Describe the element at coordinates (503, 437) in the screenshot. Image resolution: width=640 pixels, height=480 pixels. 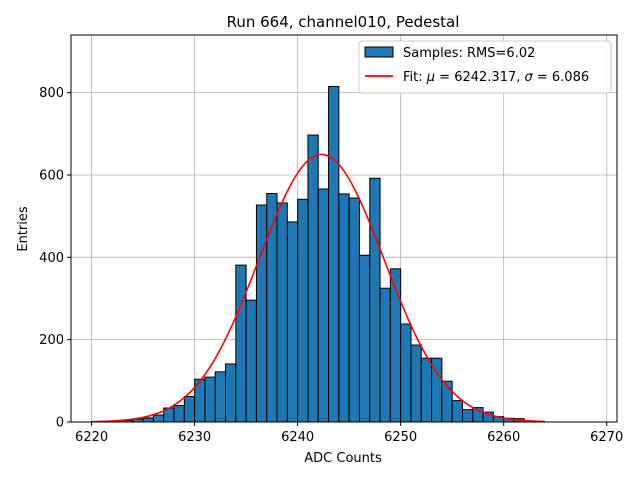
I see `x-tick-label: 6260` at that location.